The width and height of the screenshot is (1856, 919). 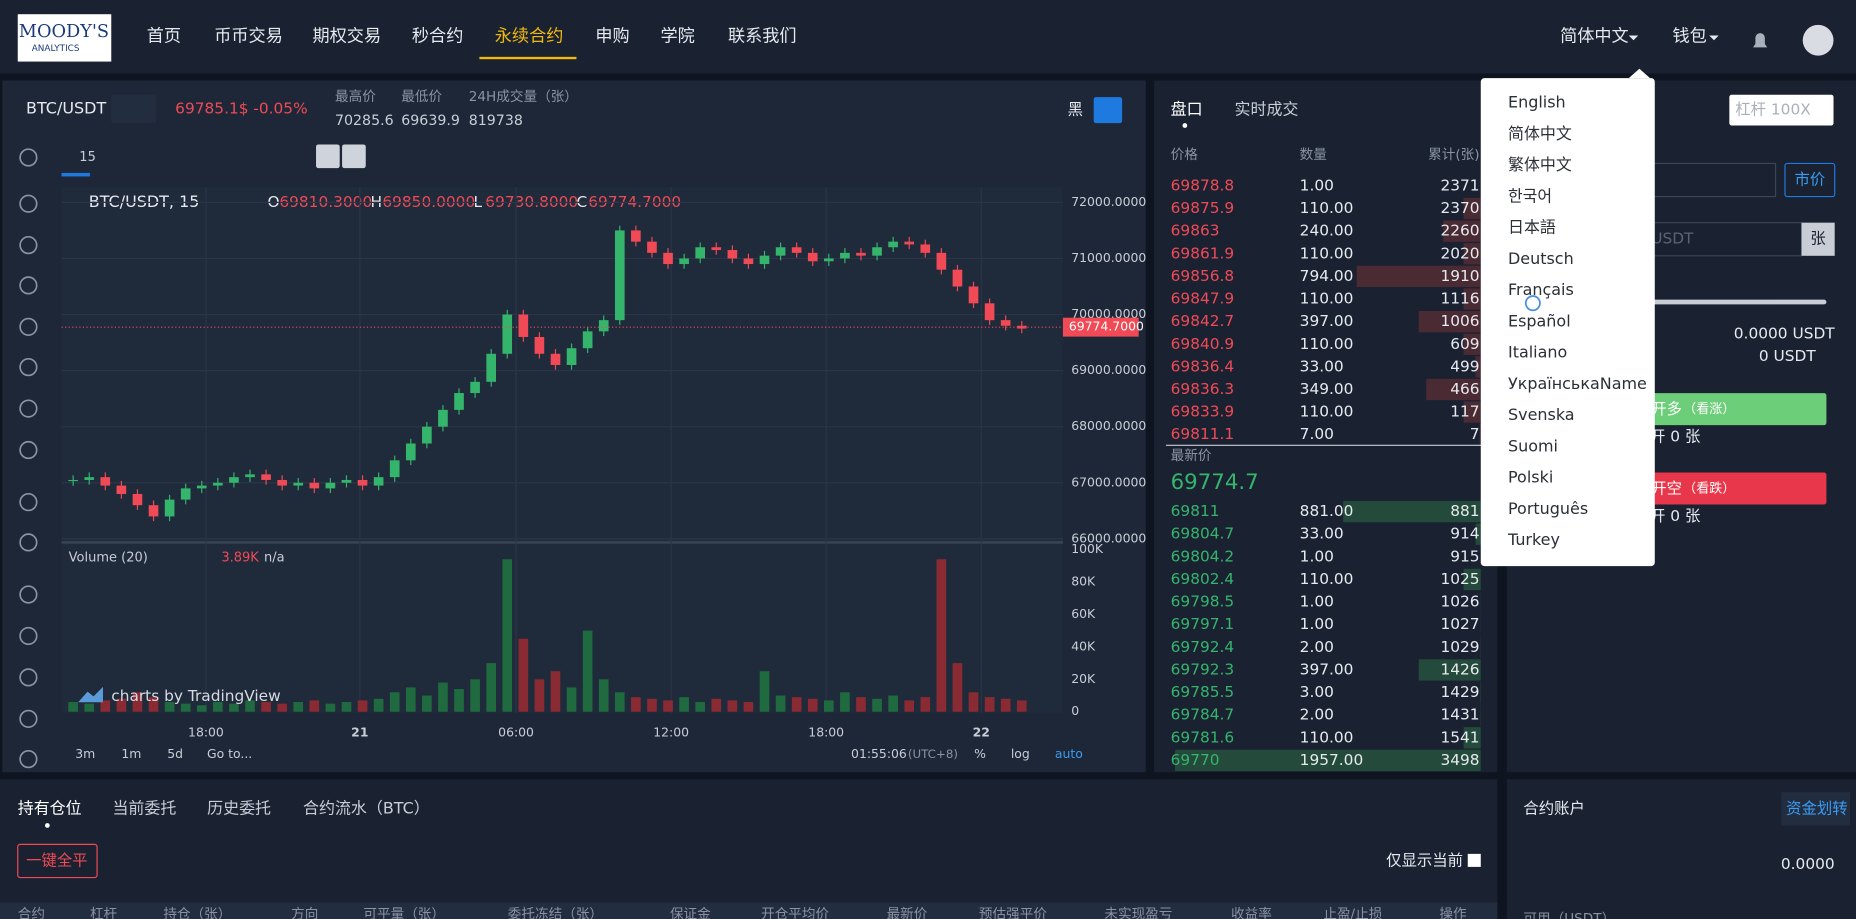 I want to click on interval: 15, so click(x=87, y=157).